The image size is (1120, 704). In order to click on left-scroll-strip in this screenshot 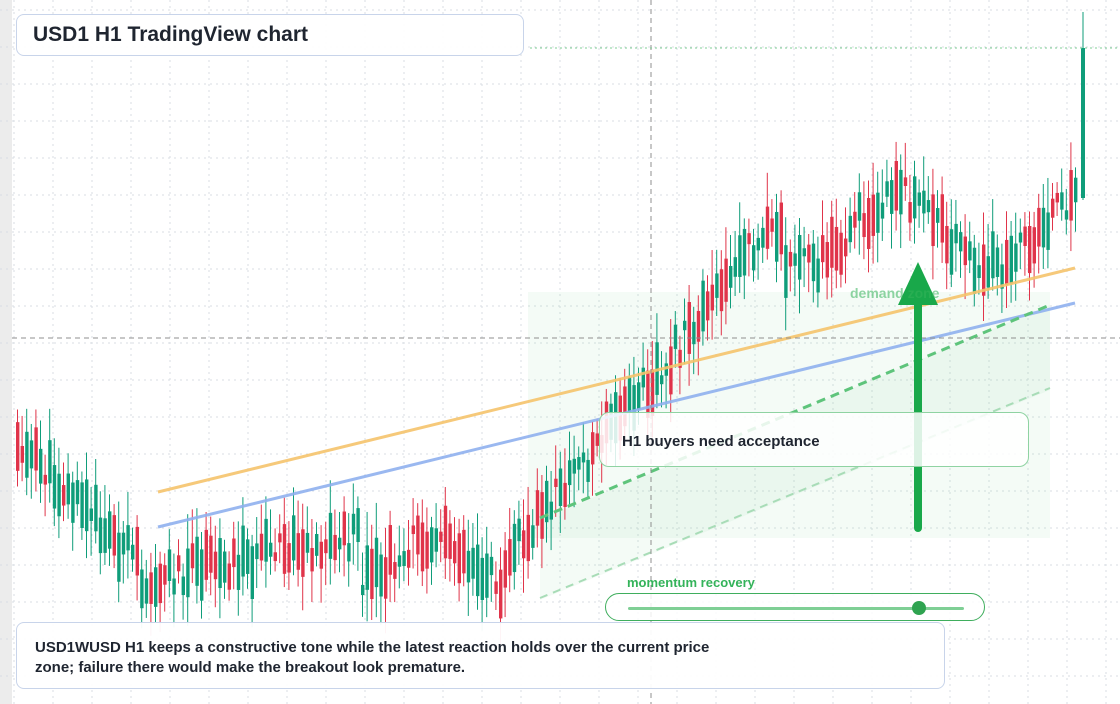, I will do `click(6, 352)`.